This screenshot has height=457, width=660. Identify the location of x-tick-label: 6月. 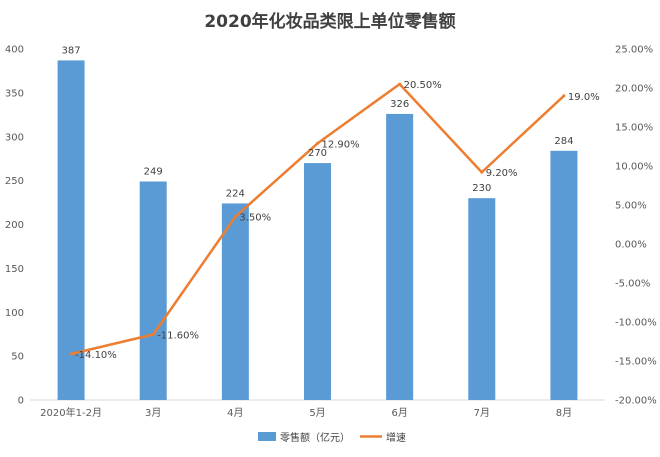
(399, 413).